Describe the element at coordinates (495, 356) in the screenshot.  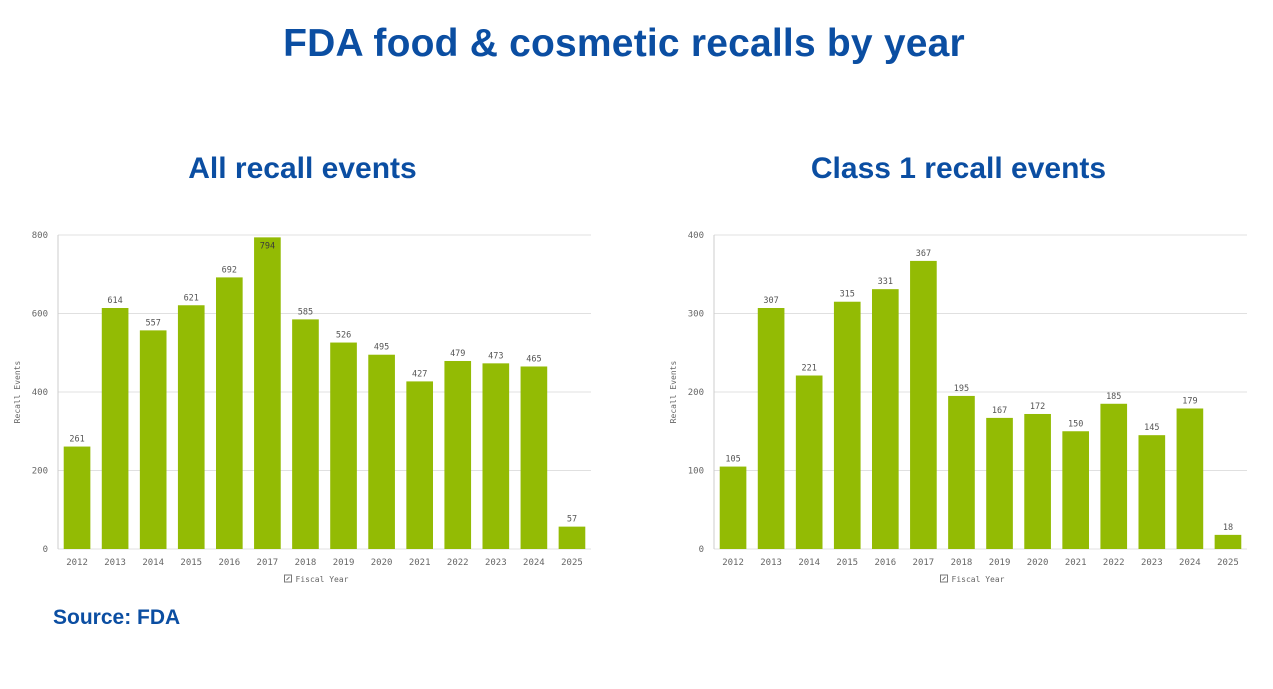
I see `data-label-2023: 473` at that location.